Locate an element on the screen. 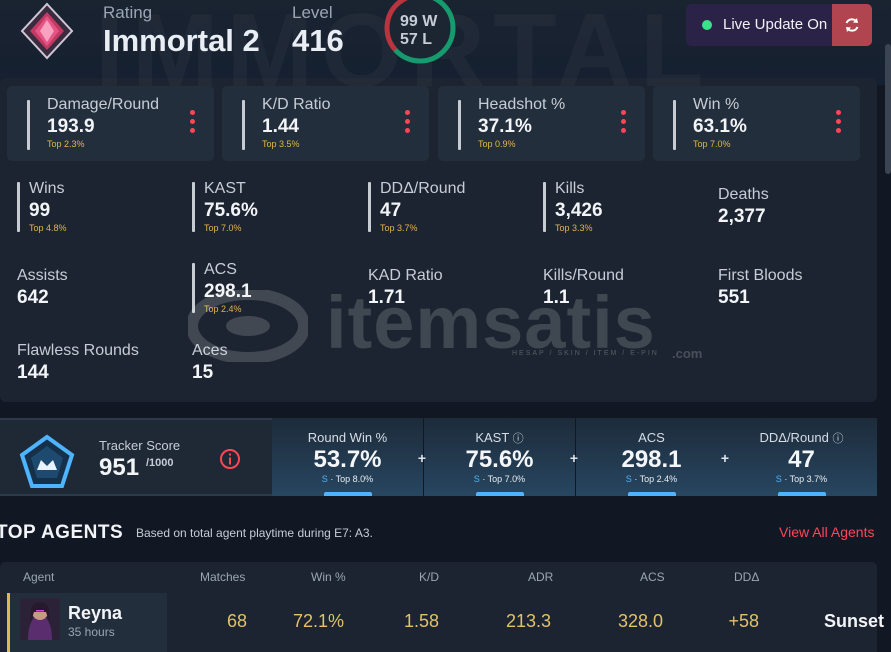  stat-card-label: K/D Ratio is located at coordinates (296, 104).